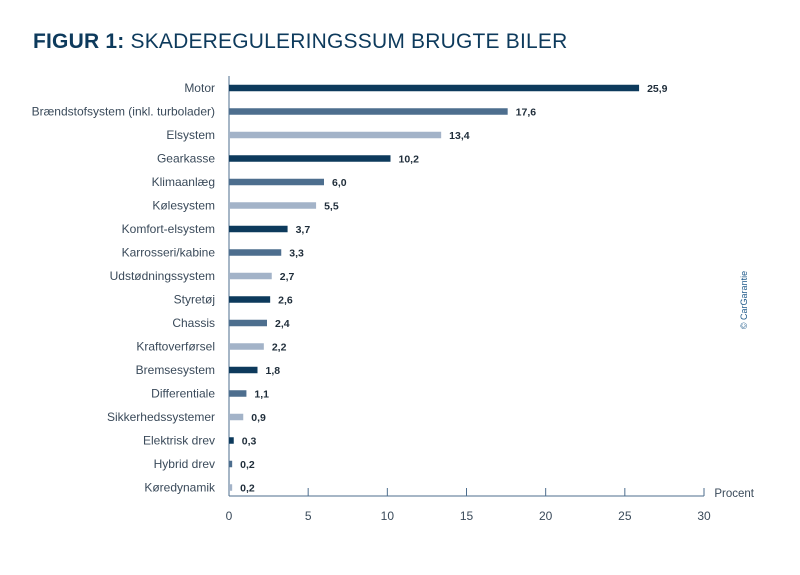 The image size is (800, 575). Describe the element at coordinates (123, 112) in the screenshot. I see `category-label: Brændstofsystem (inkl. turbolader)` at that location.